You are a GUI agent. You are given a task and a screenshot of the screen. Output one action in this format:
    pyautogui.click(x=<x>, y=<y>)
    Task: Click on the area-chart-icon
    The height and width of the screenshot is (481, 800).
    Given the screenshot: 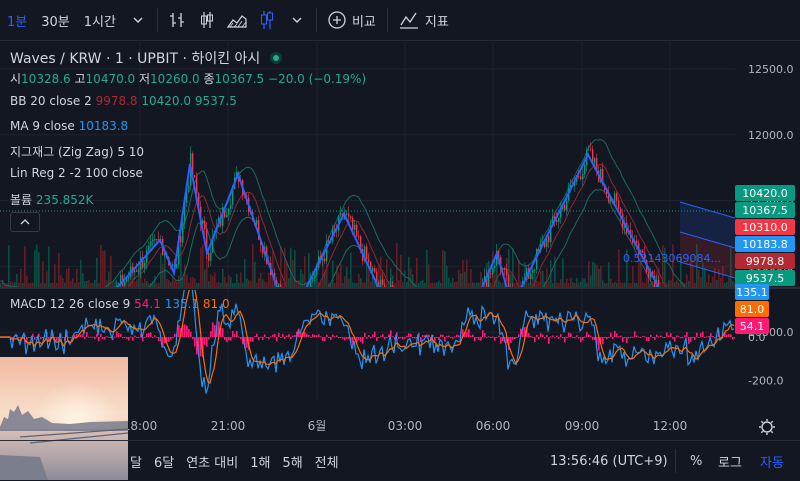 What is the action you would take?
    pyautogui.click(x=237, y=20)
    